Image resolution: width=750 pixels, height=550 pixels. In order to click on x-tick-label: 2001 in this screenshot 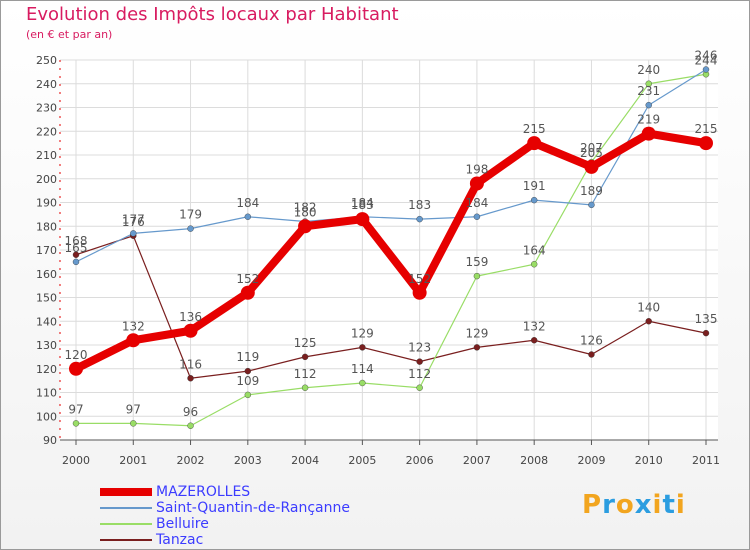, I will do `click(133, 460)`.